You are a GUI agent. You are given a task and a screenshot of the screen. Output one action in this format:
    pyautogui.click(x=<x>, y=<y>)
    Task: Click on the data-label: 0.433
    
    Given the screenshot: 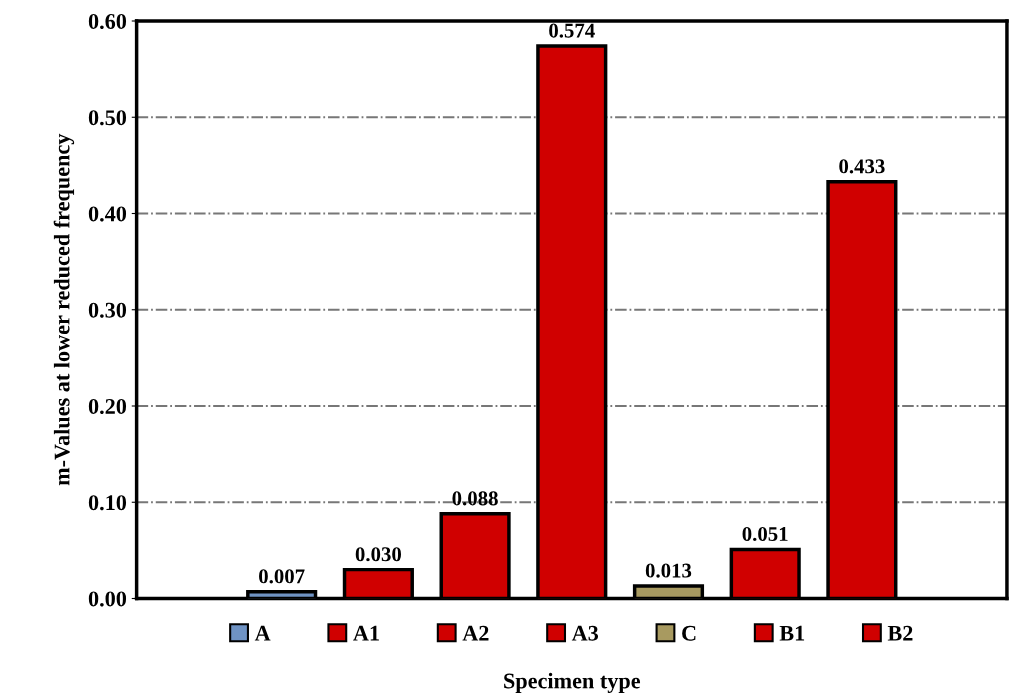 What is the action you would take?
    pyautogui.click(x=862, y=166)
    